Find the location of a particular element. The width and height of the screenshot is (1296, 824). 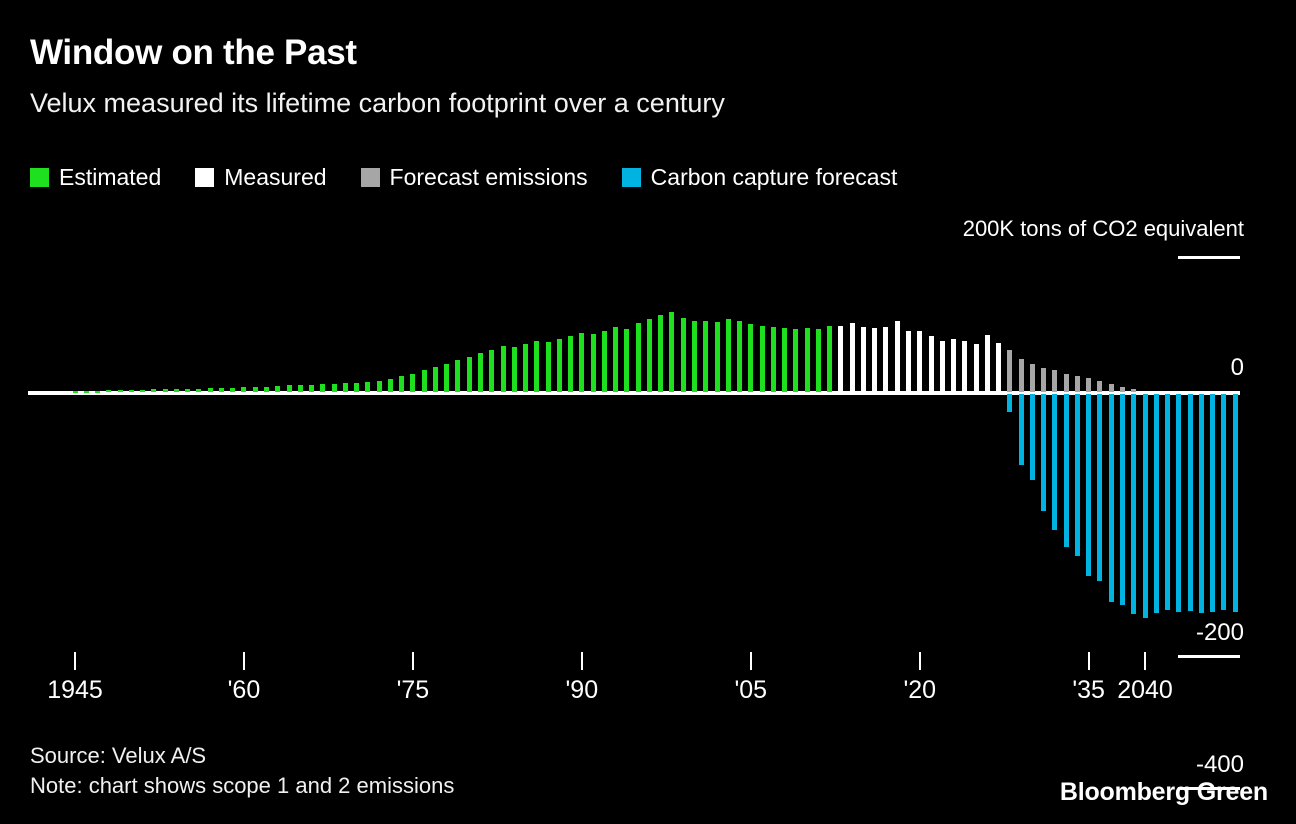

source-note: Source: Velux A/S is located at coordinates (118, 755).